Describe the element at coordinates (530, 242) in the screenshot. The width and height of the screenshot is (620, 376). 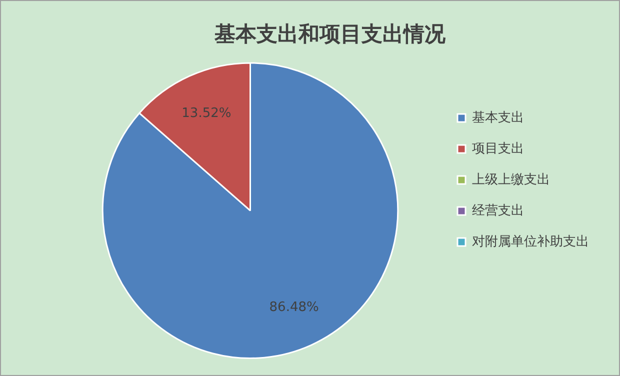
I see `legend-label: 对附属单位补助支出` at that location.